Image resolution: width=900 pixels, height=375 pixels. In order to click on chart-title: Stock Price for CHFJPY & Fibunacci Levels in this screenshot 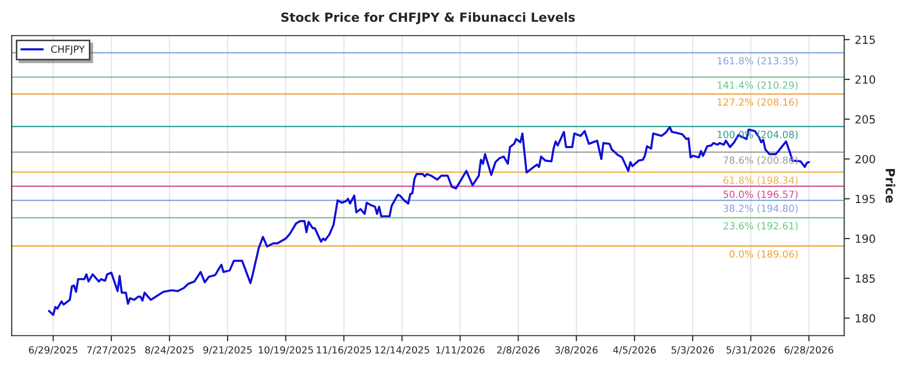, I will do `click(428, 18)`.